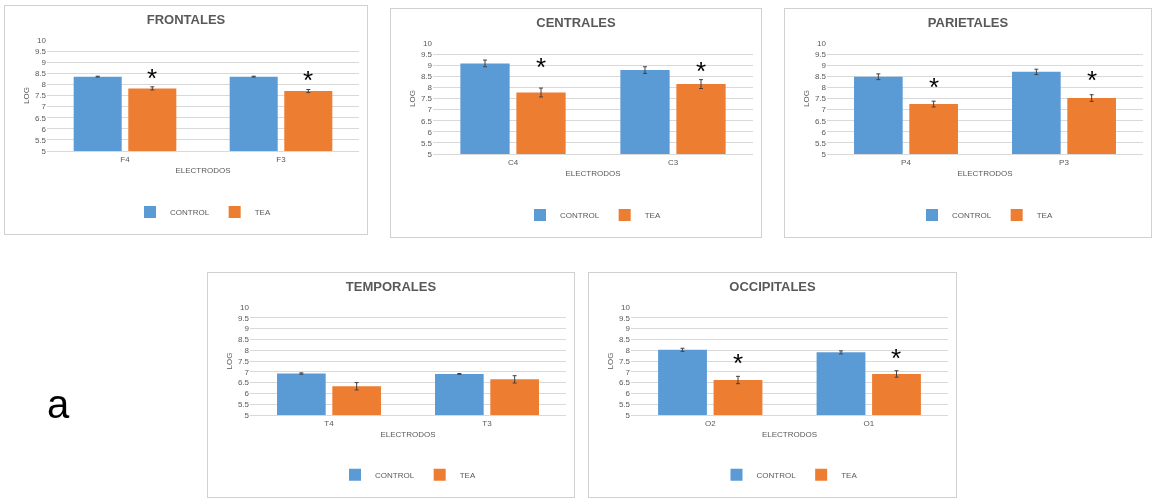 The height and width of the screenshot is (502, 1154). Describe the element at coordinates (487, 423) in the screenshot. I see `x-tick-label: T3` at that location.